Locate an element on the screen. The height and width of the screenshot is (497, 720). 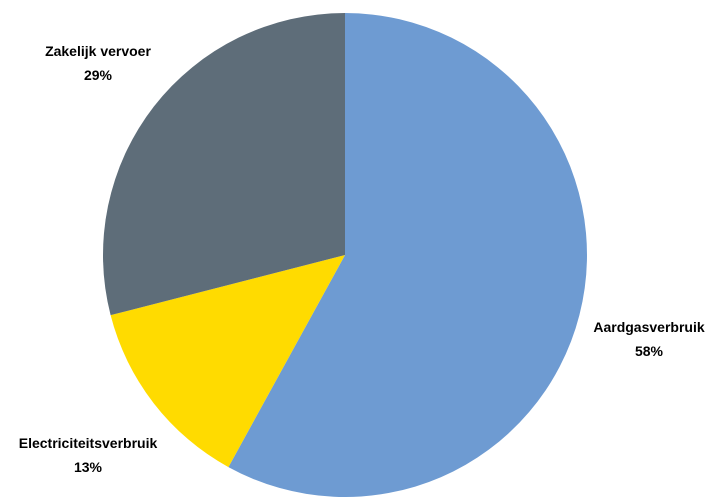
pie-slice-electriciteitsverbruik is located at coordinates (227, 361).